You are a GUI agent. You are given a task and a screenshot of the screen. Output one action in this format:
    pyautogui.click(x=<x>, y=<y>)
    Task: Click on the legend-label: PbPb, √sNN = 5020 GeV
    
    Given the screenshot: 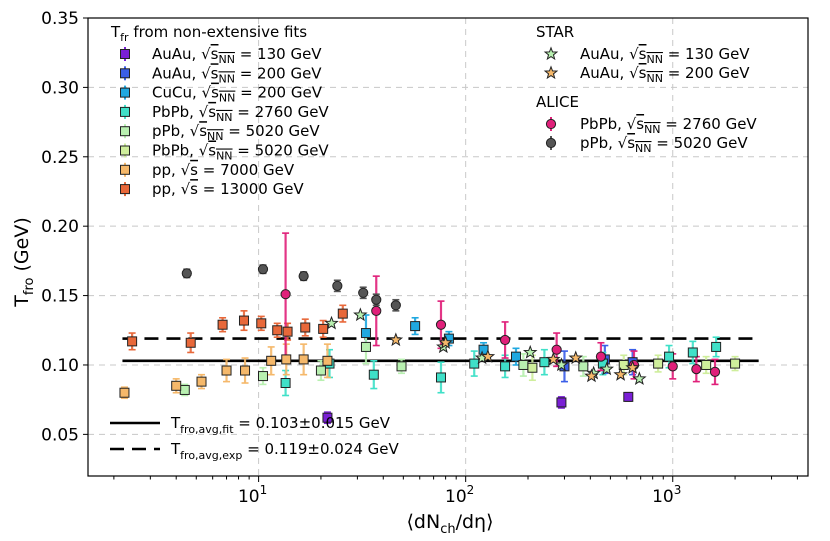 What is the action you would take?
    pyautogui.click(x=240, y=152)
    